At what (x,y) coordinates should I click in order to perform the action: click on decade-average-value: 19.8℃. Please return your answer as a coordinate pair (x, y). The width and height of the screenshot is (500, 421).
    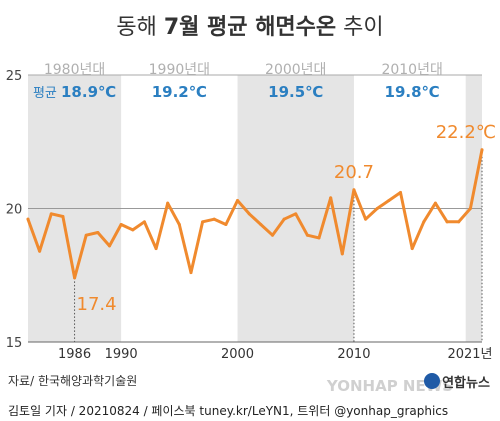
    Looking at the image, I should click on (412, 92).